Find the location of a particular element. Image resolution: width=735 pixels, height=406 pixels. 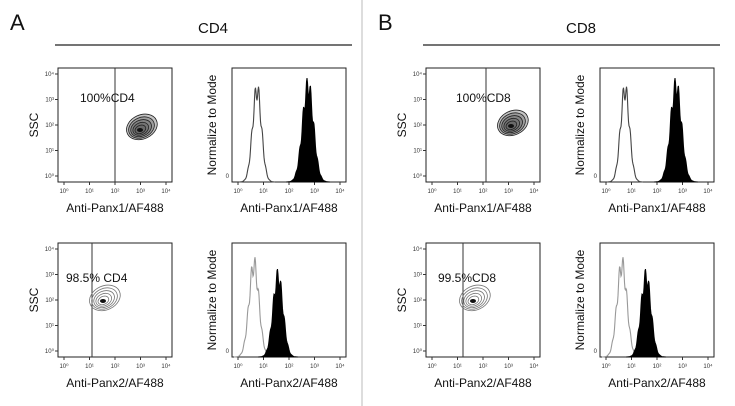

gate-label: 100%CD8 is located at coordinates (483, 98).